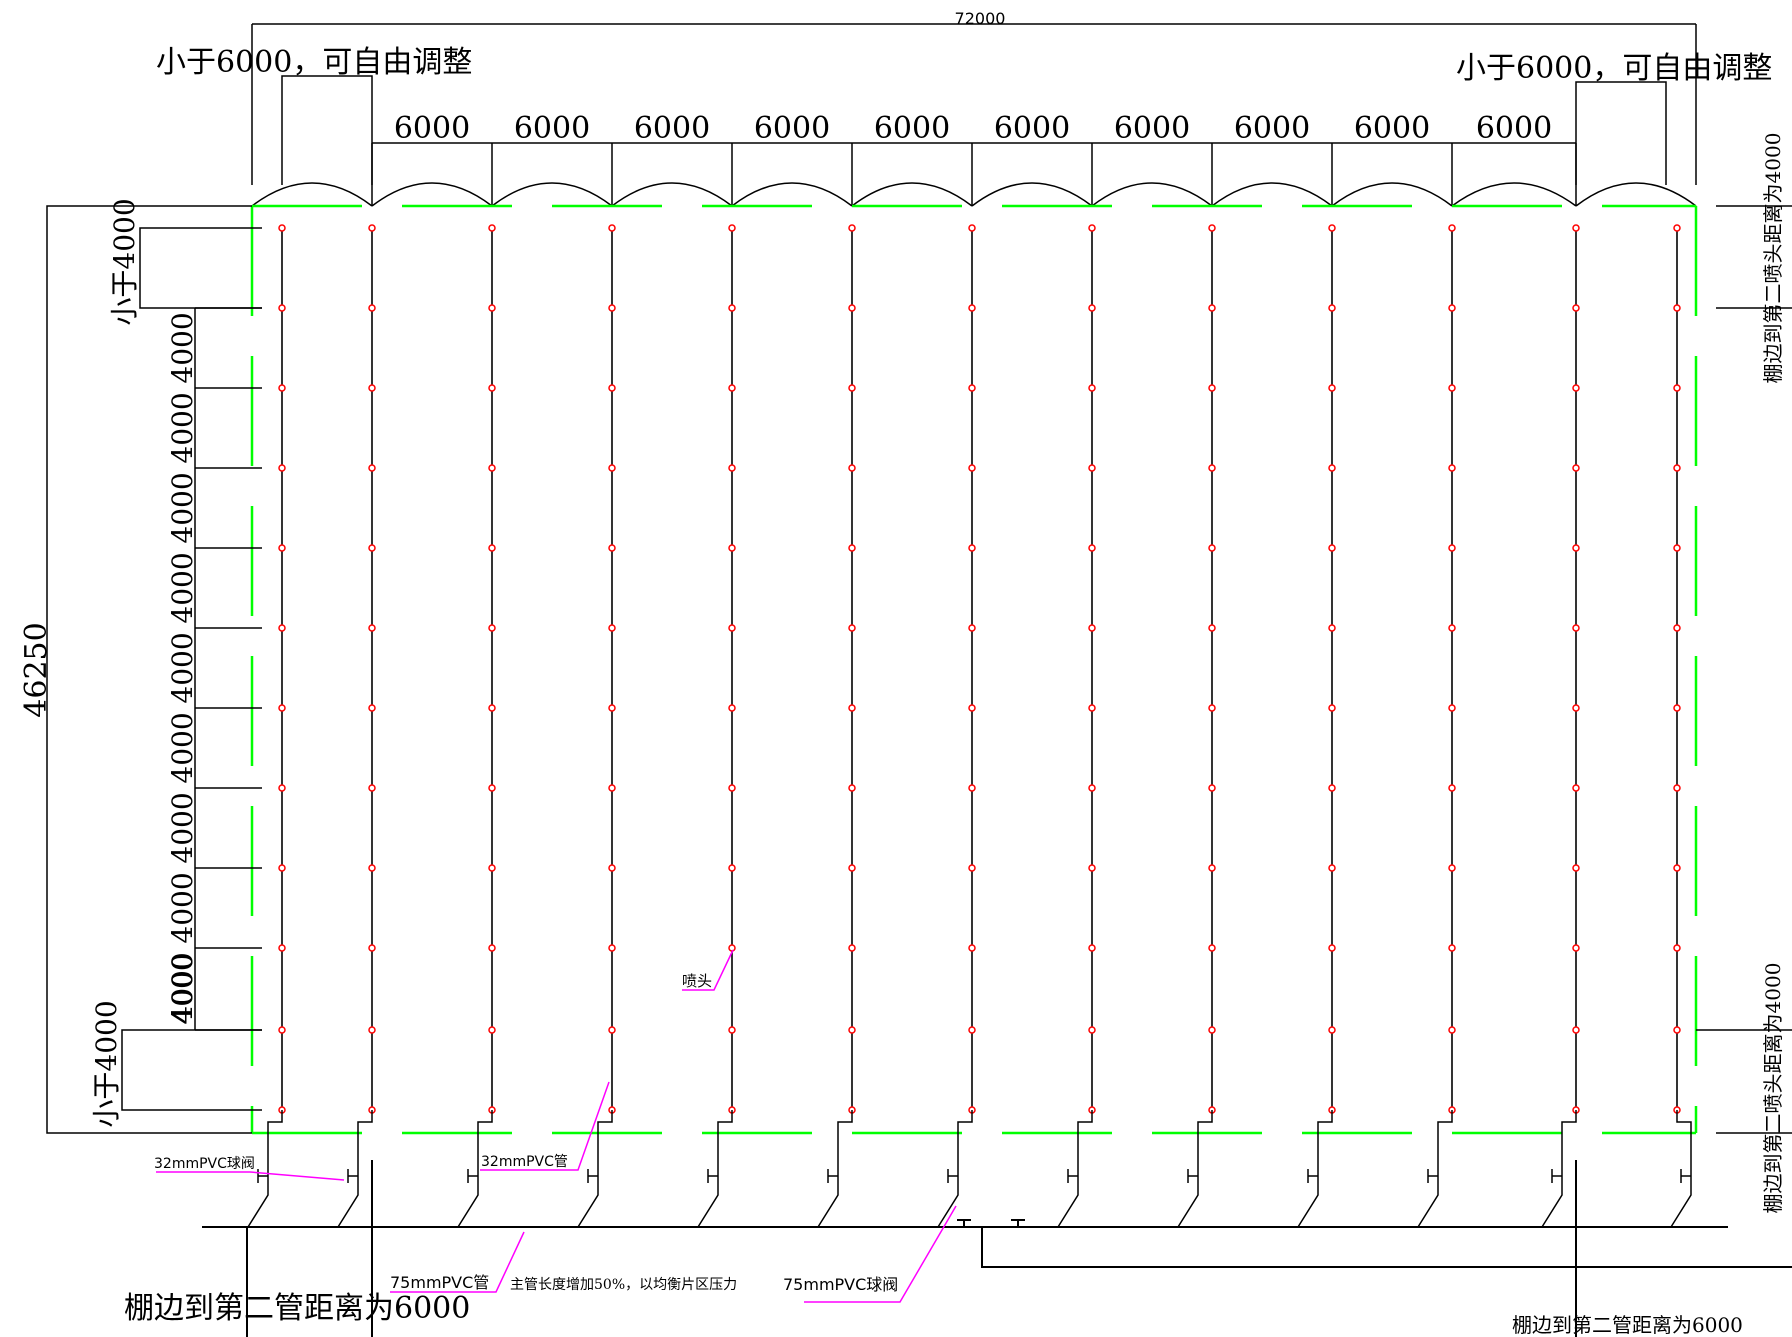 The height and width of the screenshot is (1337, 1792). What do you see at coordinates (556, 1126) in the screenshot?
I see `callout-leaders` at bounding box center [556, 1126].